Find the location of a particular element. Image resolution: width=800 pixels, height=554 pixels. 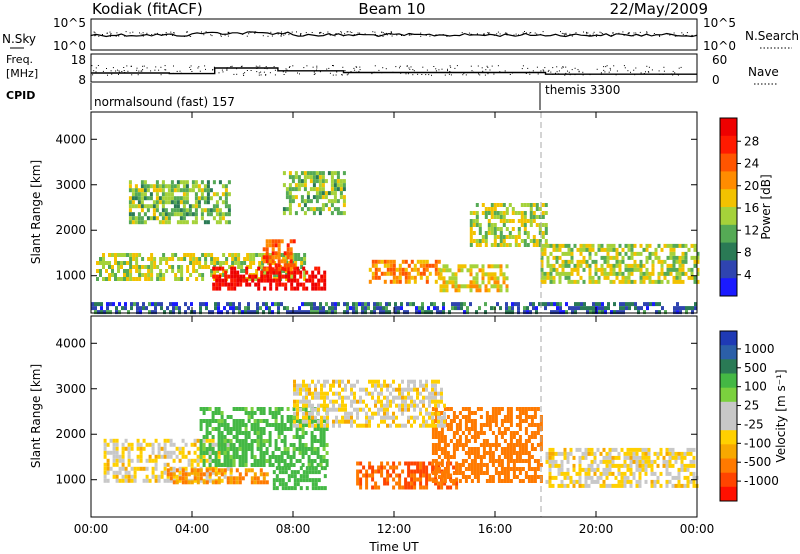

beam-title: Beam 10 is located at coordinates (391, 9).